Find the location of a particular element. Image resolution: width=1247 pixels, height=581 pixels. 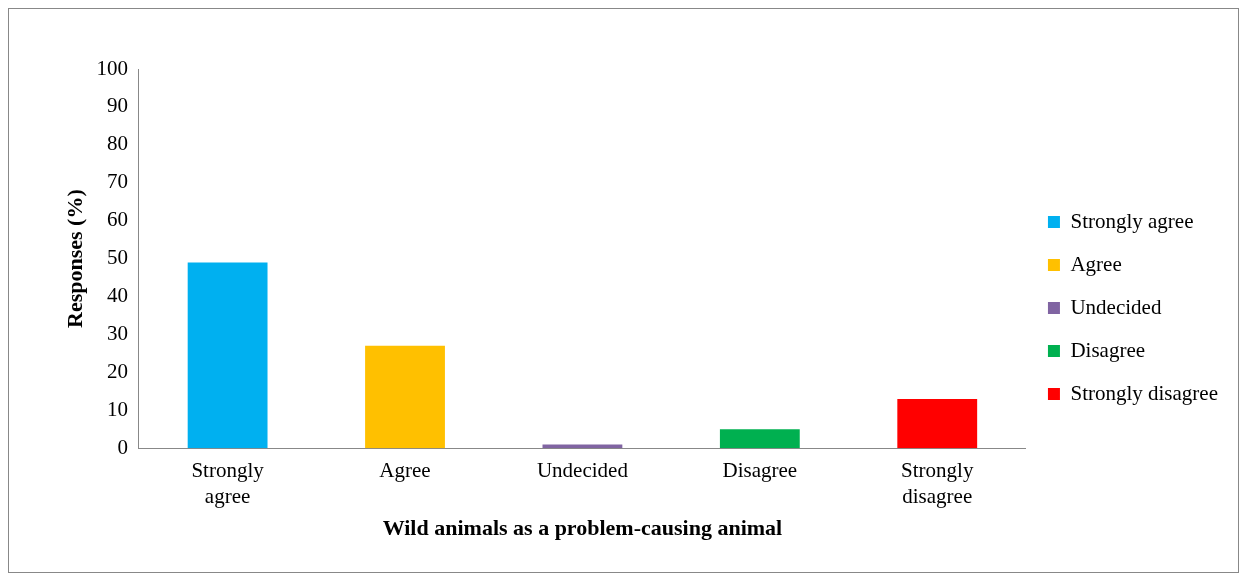

legend-label: Disagree is located at coordinates (1108, 349).